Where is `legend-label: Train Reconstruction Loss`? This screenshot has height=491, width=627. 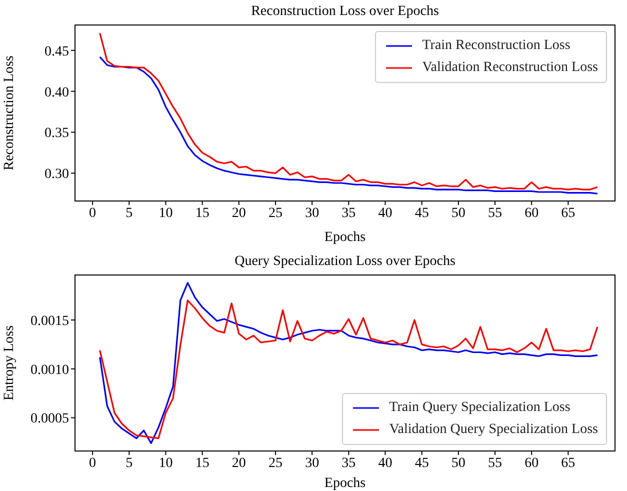 legend-label: Train Reconstruction Loss is located at coordinates (496, 46).